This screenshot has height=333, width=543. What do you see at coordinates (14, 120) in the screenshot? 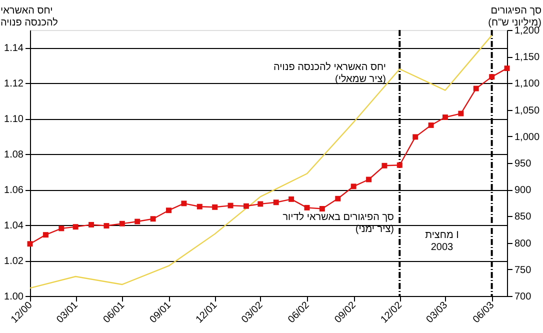
I see `y-tick-label: 1.10` at bounding box center [14, 120].